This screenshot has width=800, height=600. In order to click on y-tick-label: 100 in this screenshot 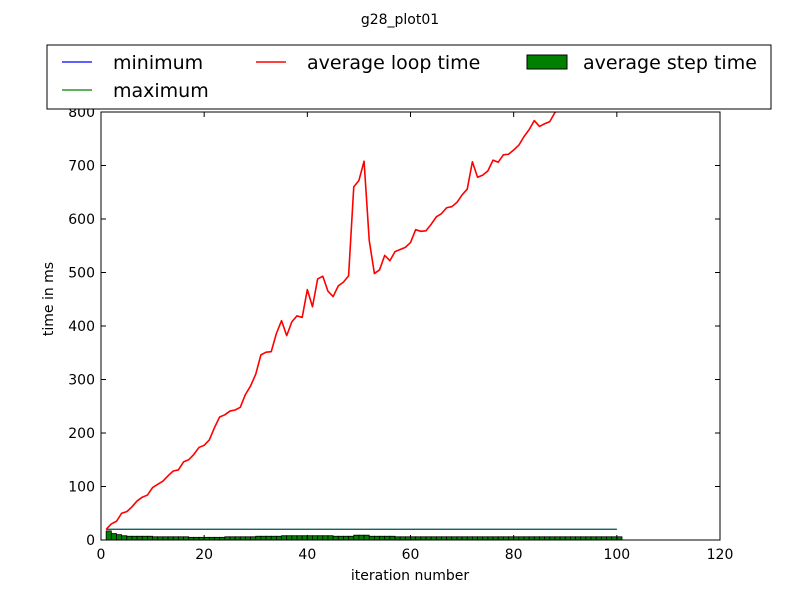, I will do `click(81, 488)`.